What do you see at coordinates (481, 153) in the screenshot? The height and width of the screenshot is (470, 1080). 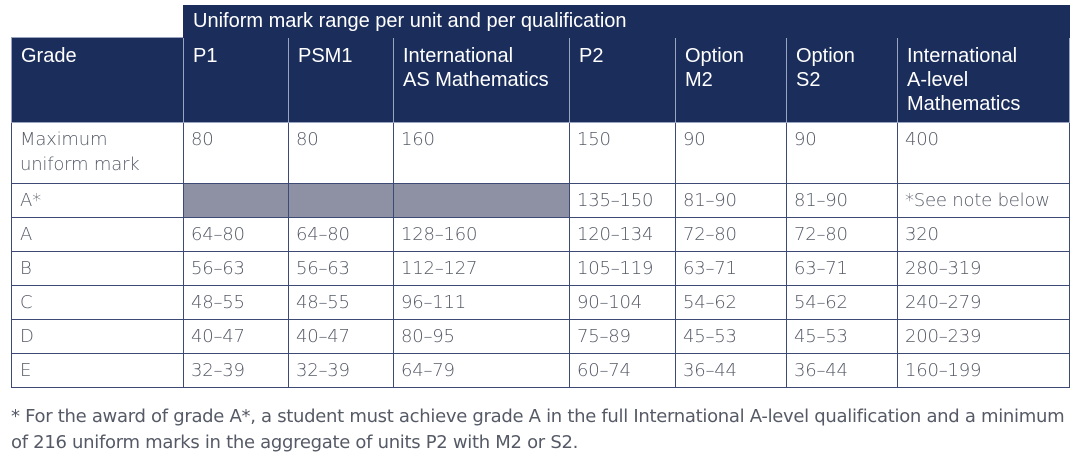 I see `mark-range-cell: 160` at bounding box center [481, 153].